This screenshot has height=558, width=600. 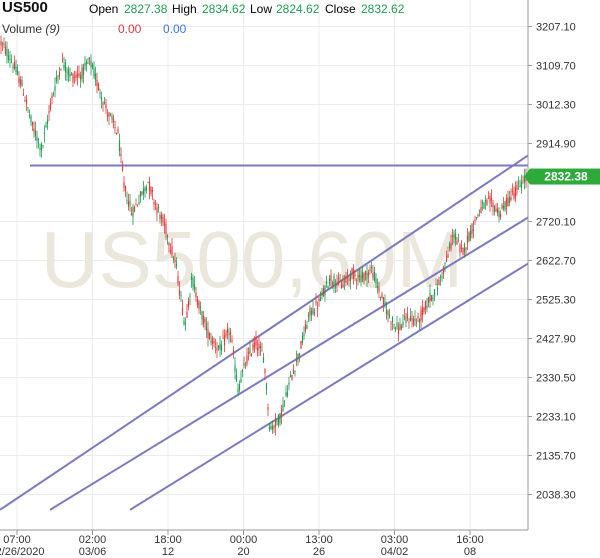 What do you see at coordinates (53, 29) in the screenshot?
I see `volume-param: (9)` at bounding box center [53, 29].